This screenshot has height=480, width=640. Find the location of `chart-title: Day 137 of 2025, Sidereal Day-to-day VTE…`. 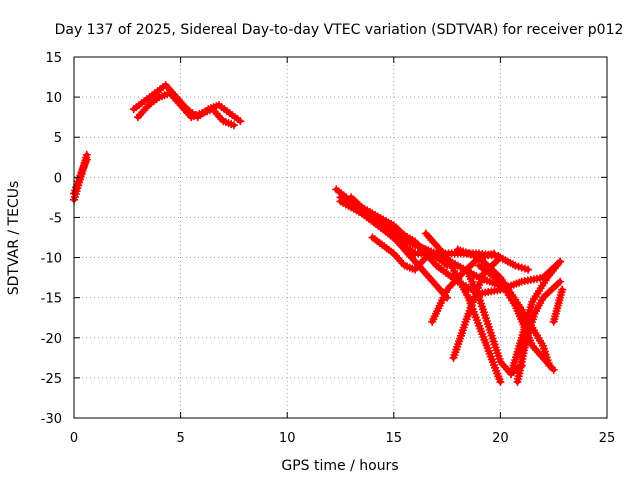

chart-title: Day 137 of 2025, Sidereal Day-to-day VTE… is located at coordinates (339, 30).